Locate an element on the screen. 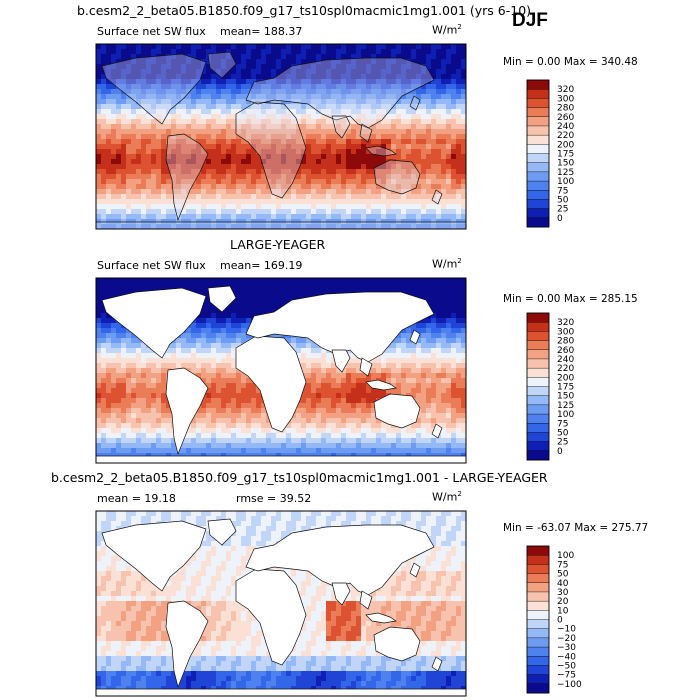 Image resolution: width=700 pixels, height=700 pixels. continent-africa is located at coordinates (271, 150).